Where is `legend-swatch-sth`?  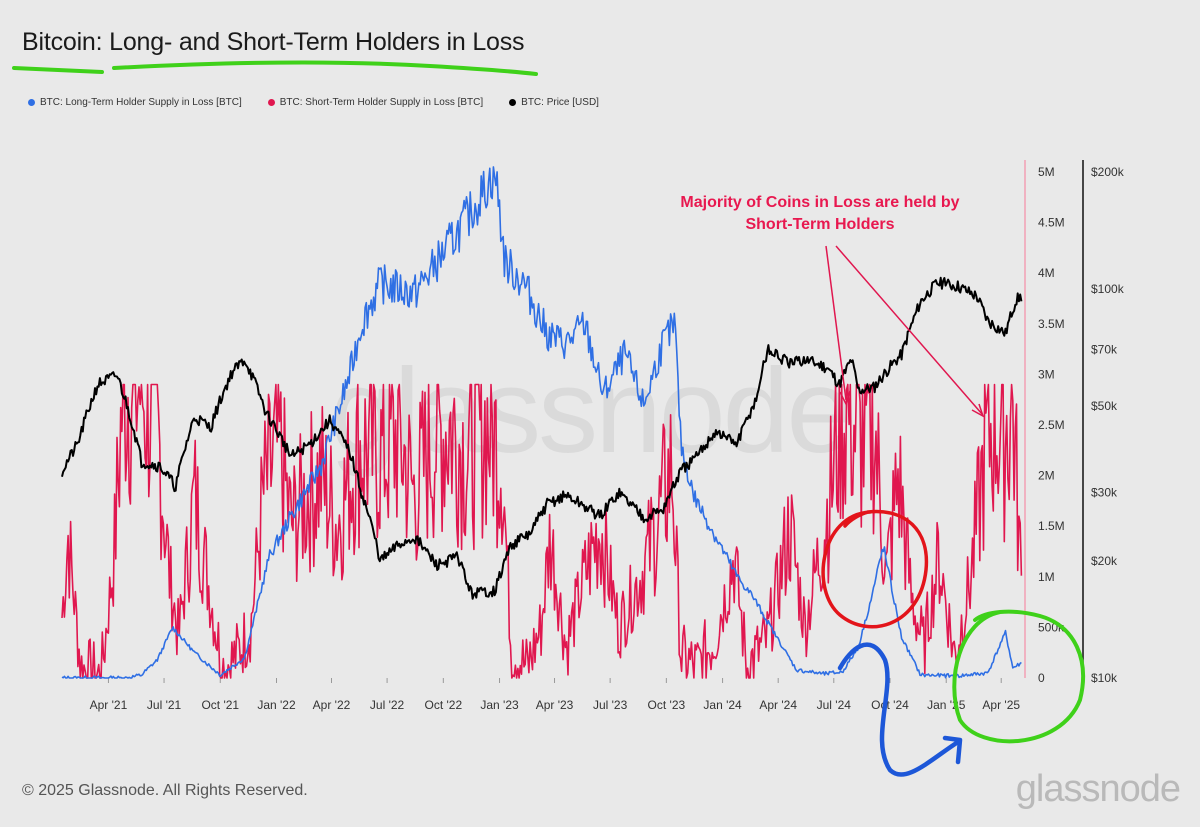 legend-swatch-sth is located at coordinates (271, 102).